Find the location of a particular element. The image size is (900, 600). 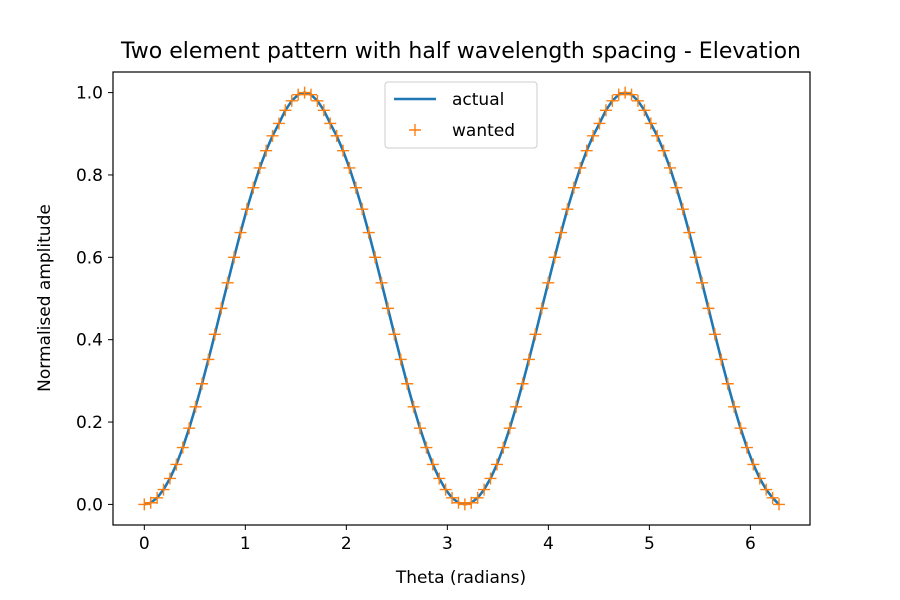

x-tick-label: 6 is located at coordinates (750, 544).